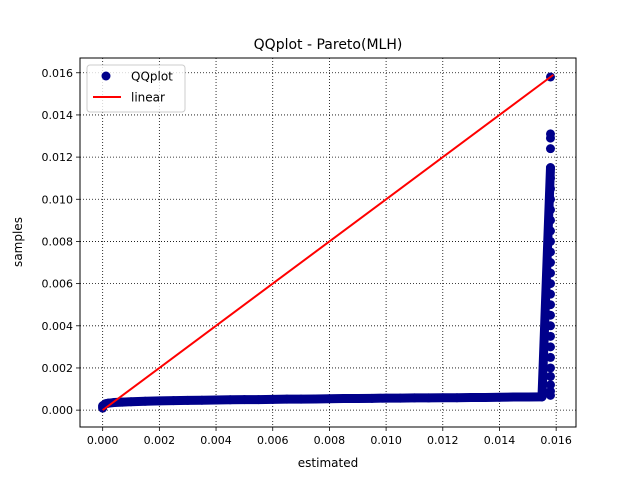 The image size is (640, 480). What do you see at coordinates (386, 440) in the screenshot?
I see `x-tick-label: 0.010` at bounding box center [386, 440].